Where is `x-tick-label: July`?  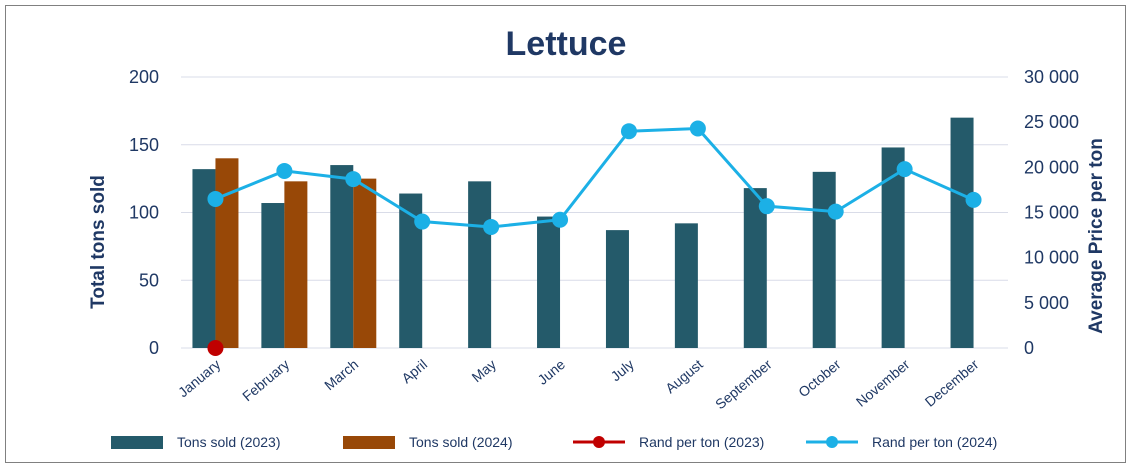 x-tick-label: July is located at coordinates (622, 370).